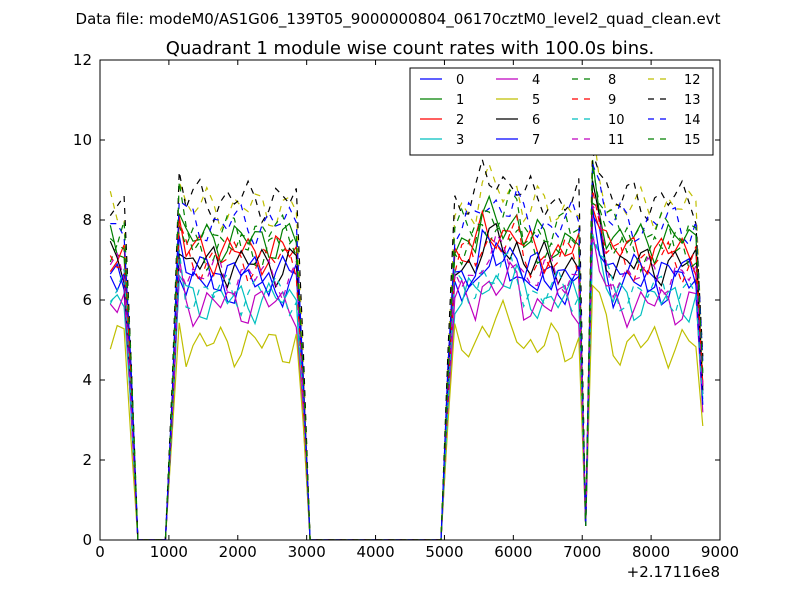  What do you see at coordinates (513, 552) in the screenshot?
I see `x-tick-label: 6000` at bounding box center [513, 552].